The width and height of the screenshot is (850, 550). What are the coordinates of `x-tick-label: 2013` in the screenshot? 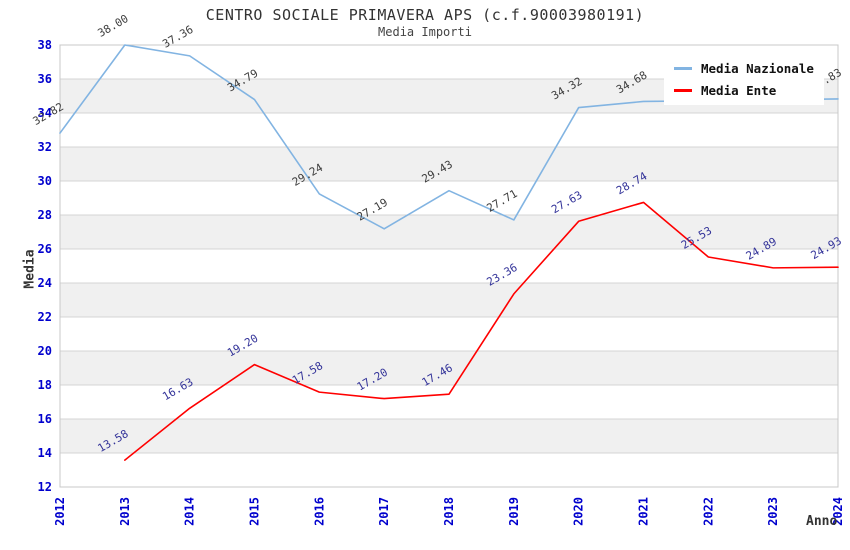 It's located at (125, 511).